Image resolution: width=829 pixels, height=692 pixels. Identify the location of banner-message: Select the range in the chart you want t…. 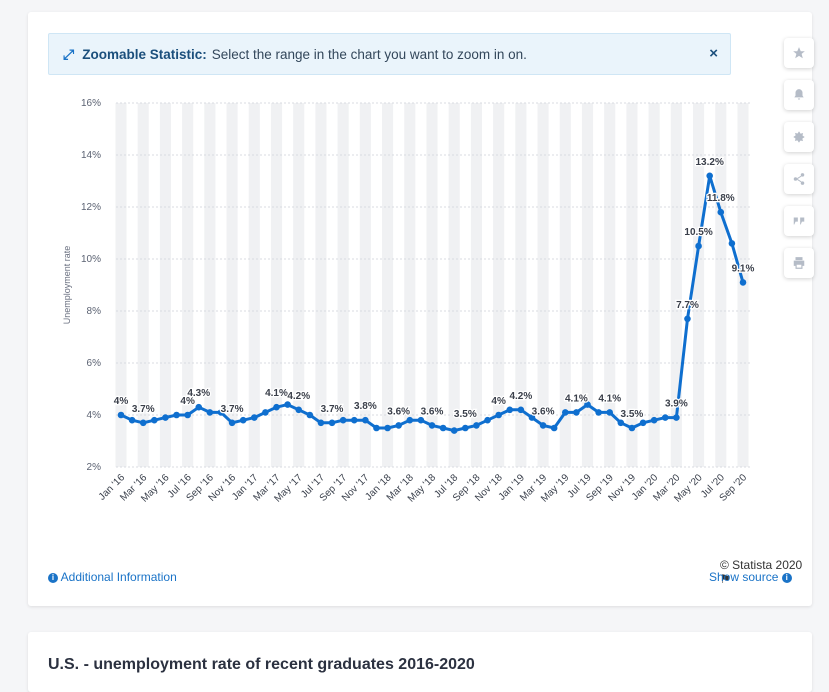
(369, 54).